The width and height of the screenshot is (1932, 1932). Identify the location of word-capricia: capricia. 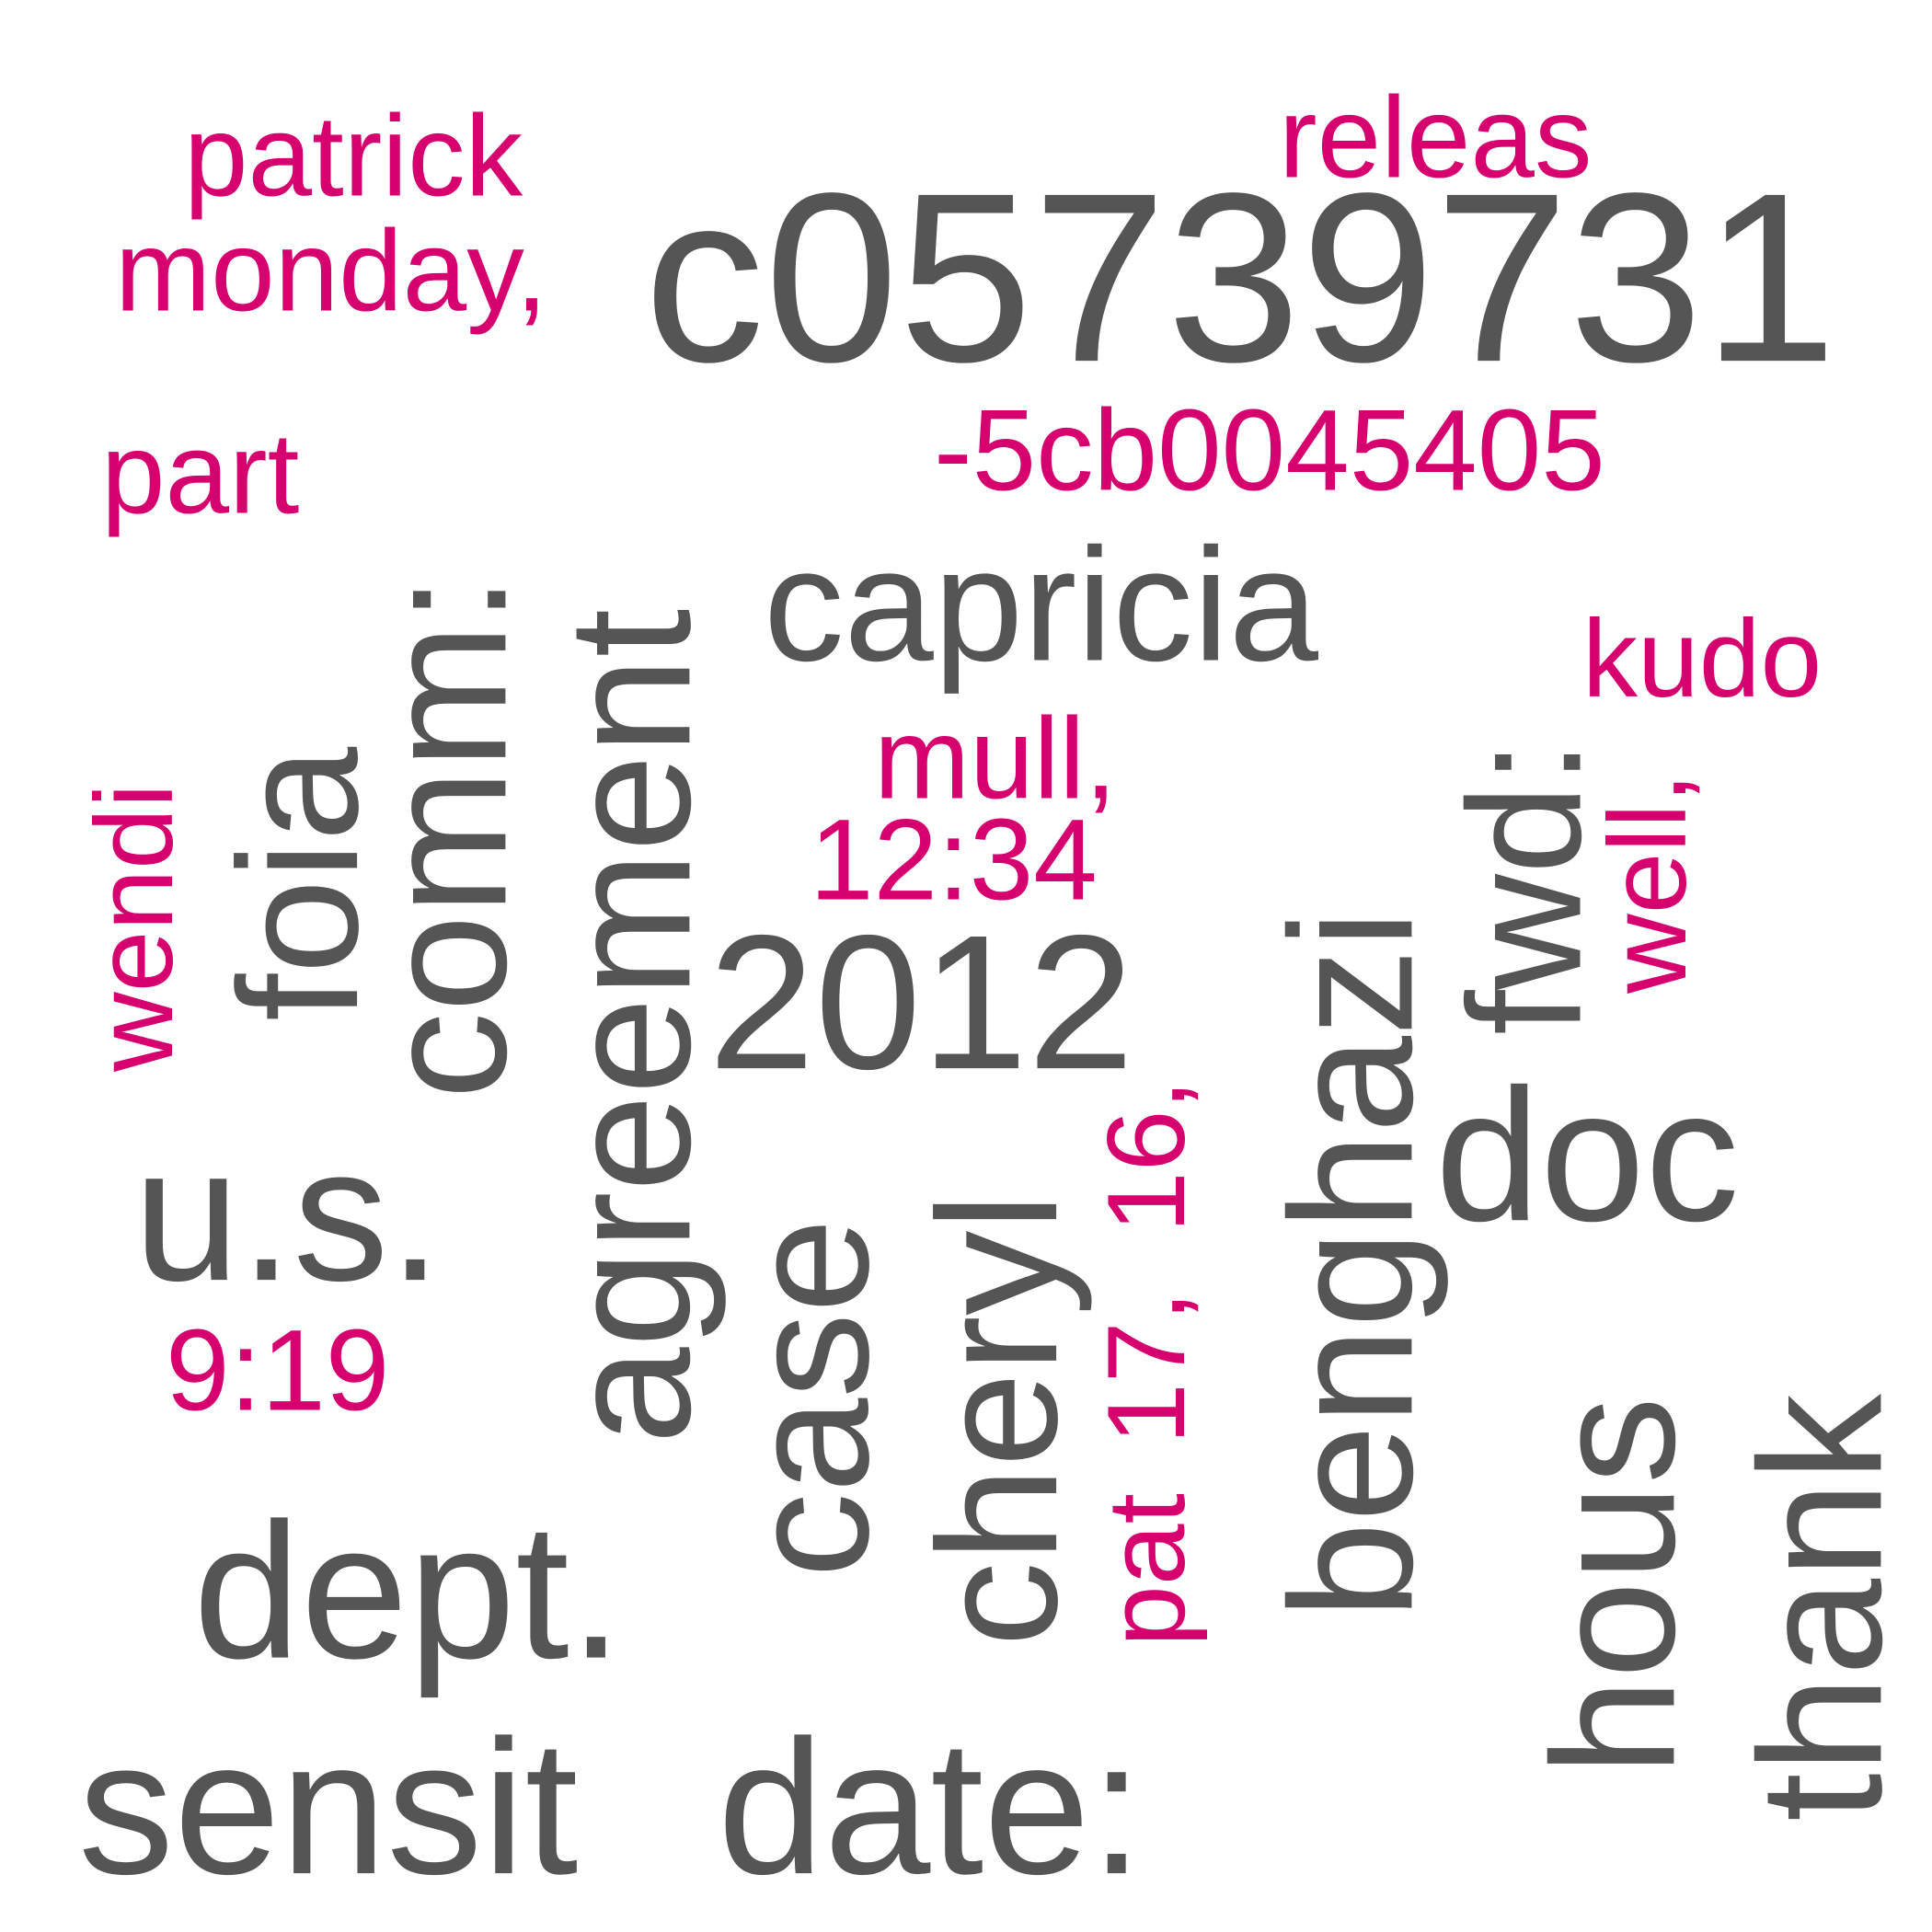
(1041, 605).